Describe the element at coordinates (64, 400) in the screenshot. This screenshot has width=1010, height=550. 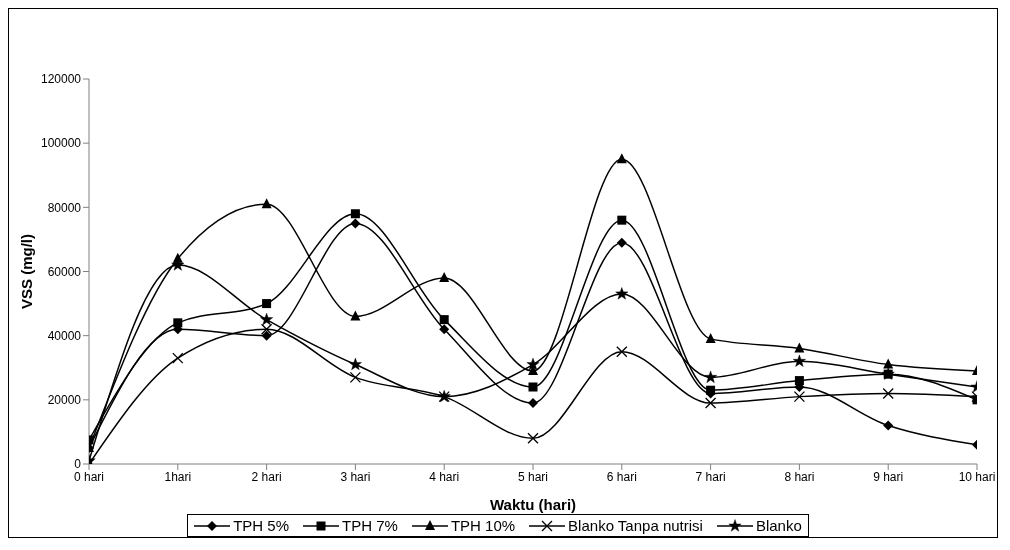
I see `y-tick-label: 20000` at that location.